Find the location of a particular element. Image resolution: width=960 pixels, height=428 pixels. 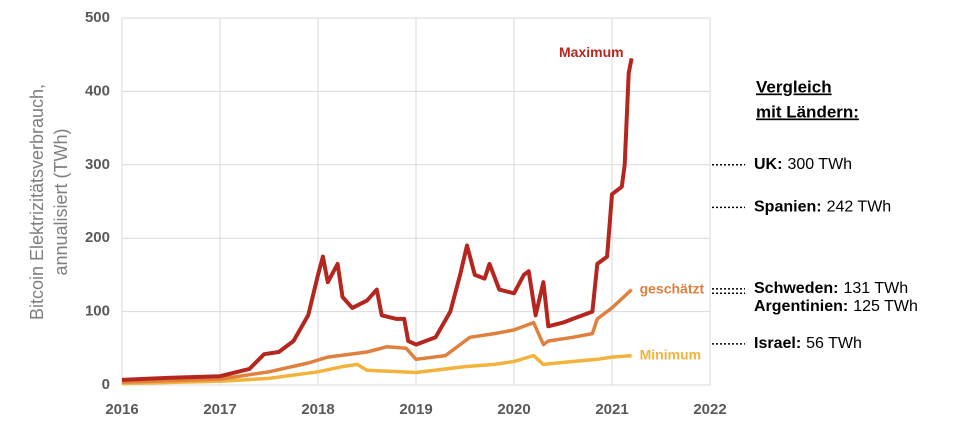

series-label: Maximum is located at coordinates (591, 52).